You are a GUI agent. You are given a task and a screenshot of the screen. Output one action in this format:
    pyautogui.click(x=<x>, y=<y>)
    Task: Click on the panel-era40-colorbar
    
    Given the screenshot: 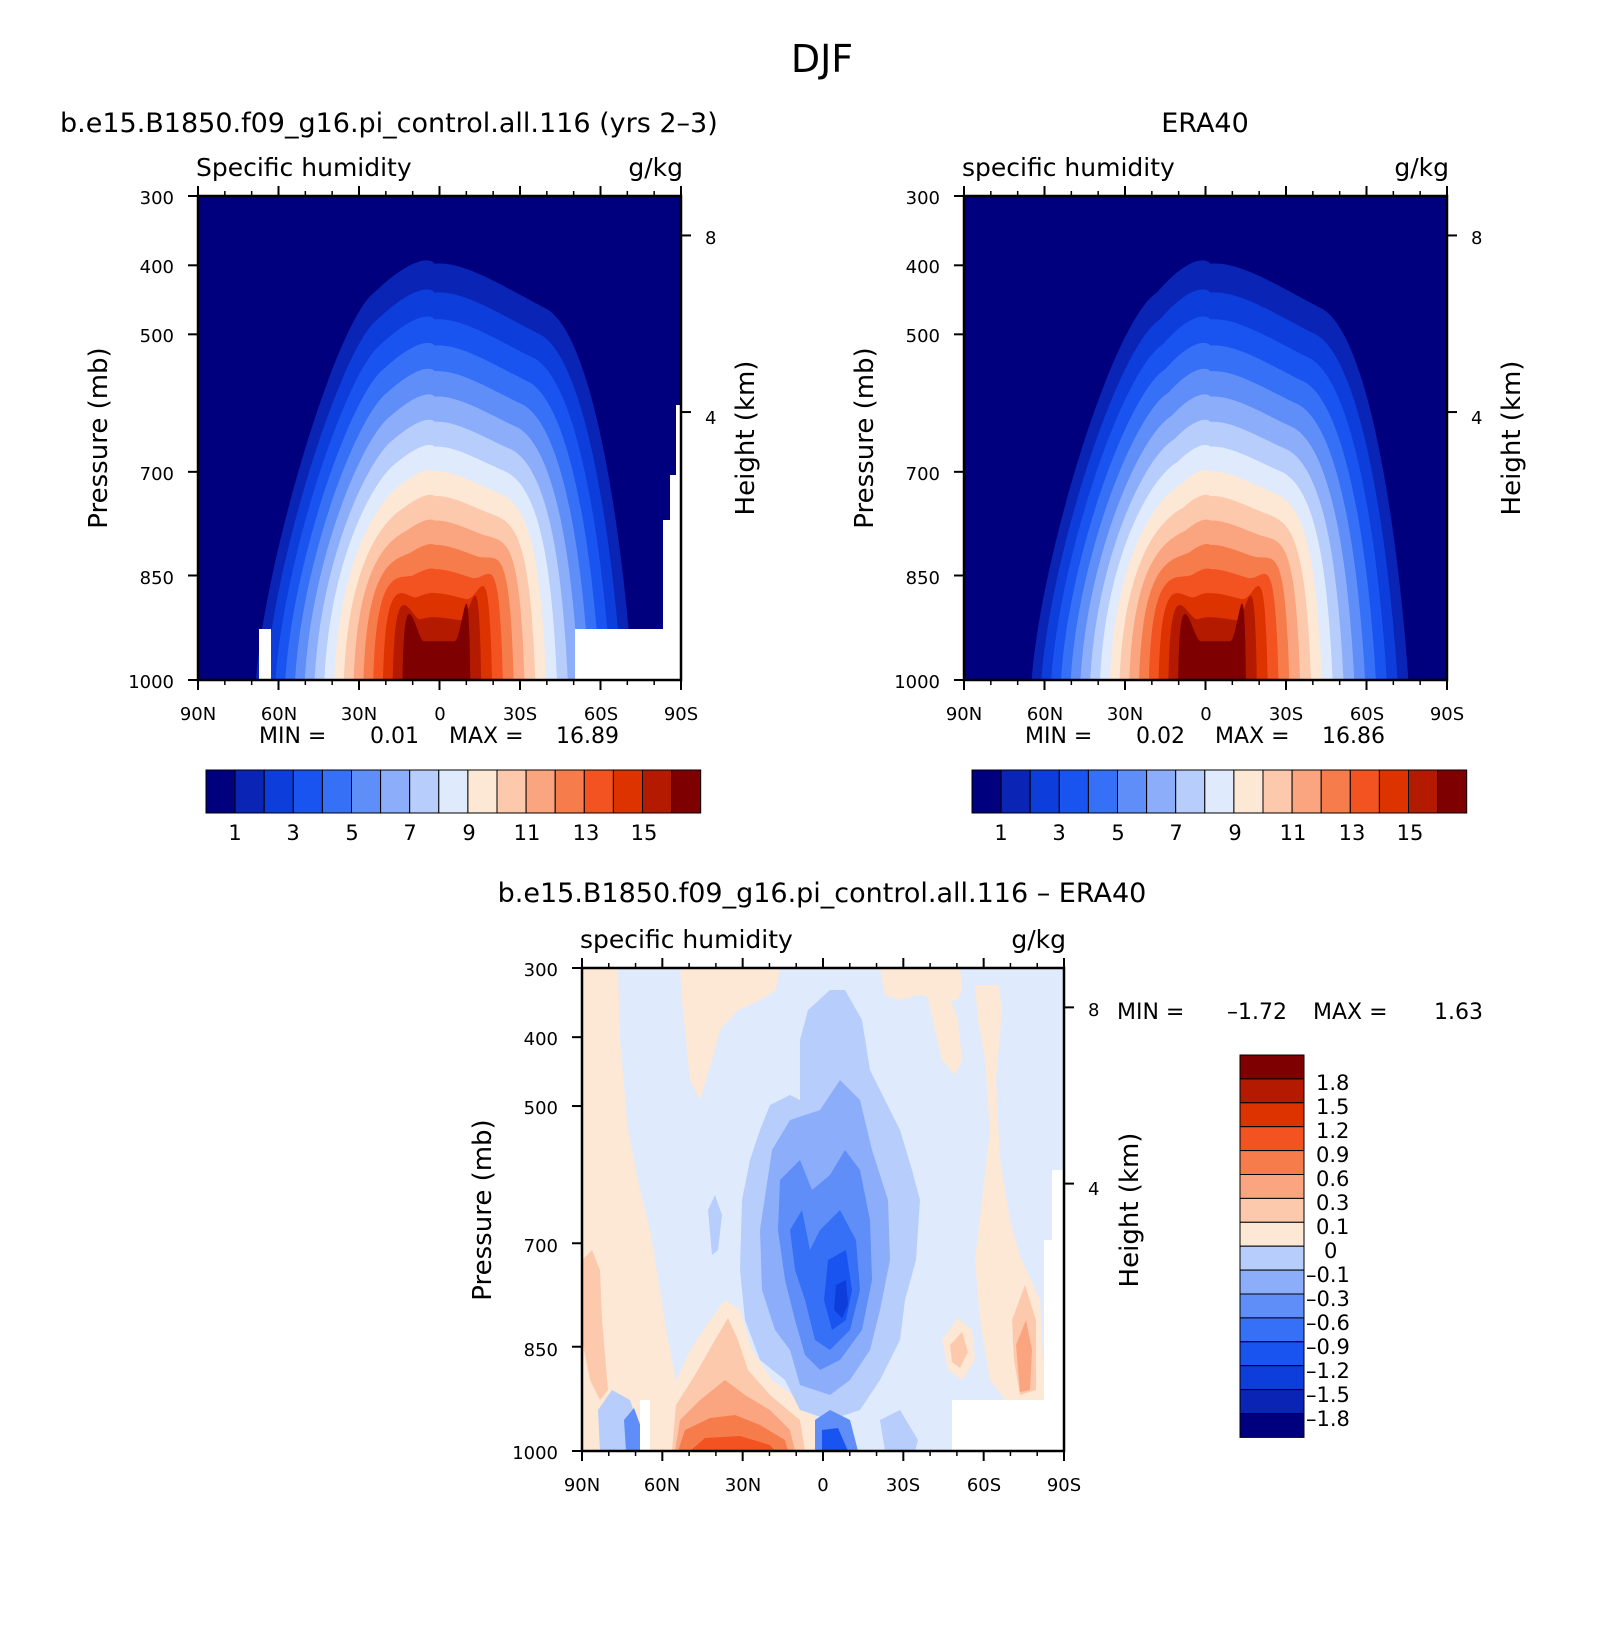 What is the action you would take?
    pyautogui.click(x=1219, y=791)
    